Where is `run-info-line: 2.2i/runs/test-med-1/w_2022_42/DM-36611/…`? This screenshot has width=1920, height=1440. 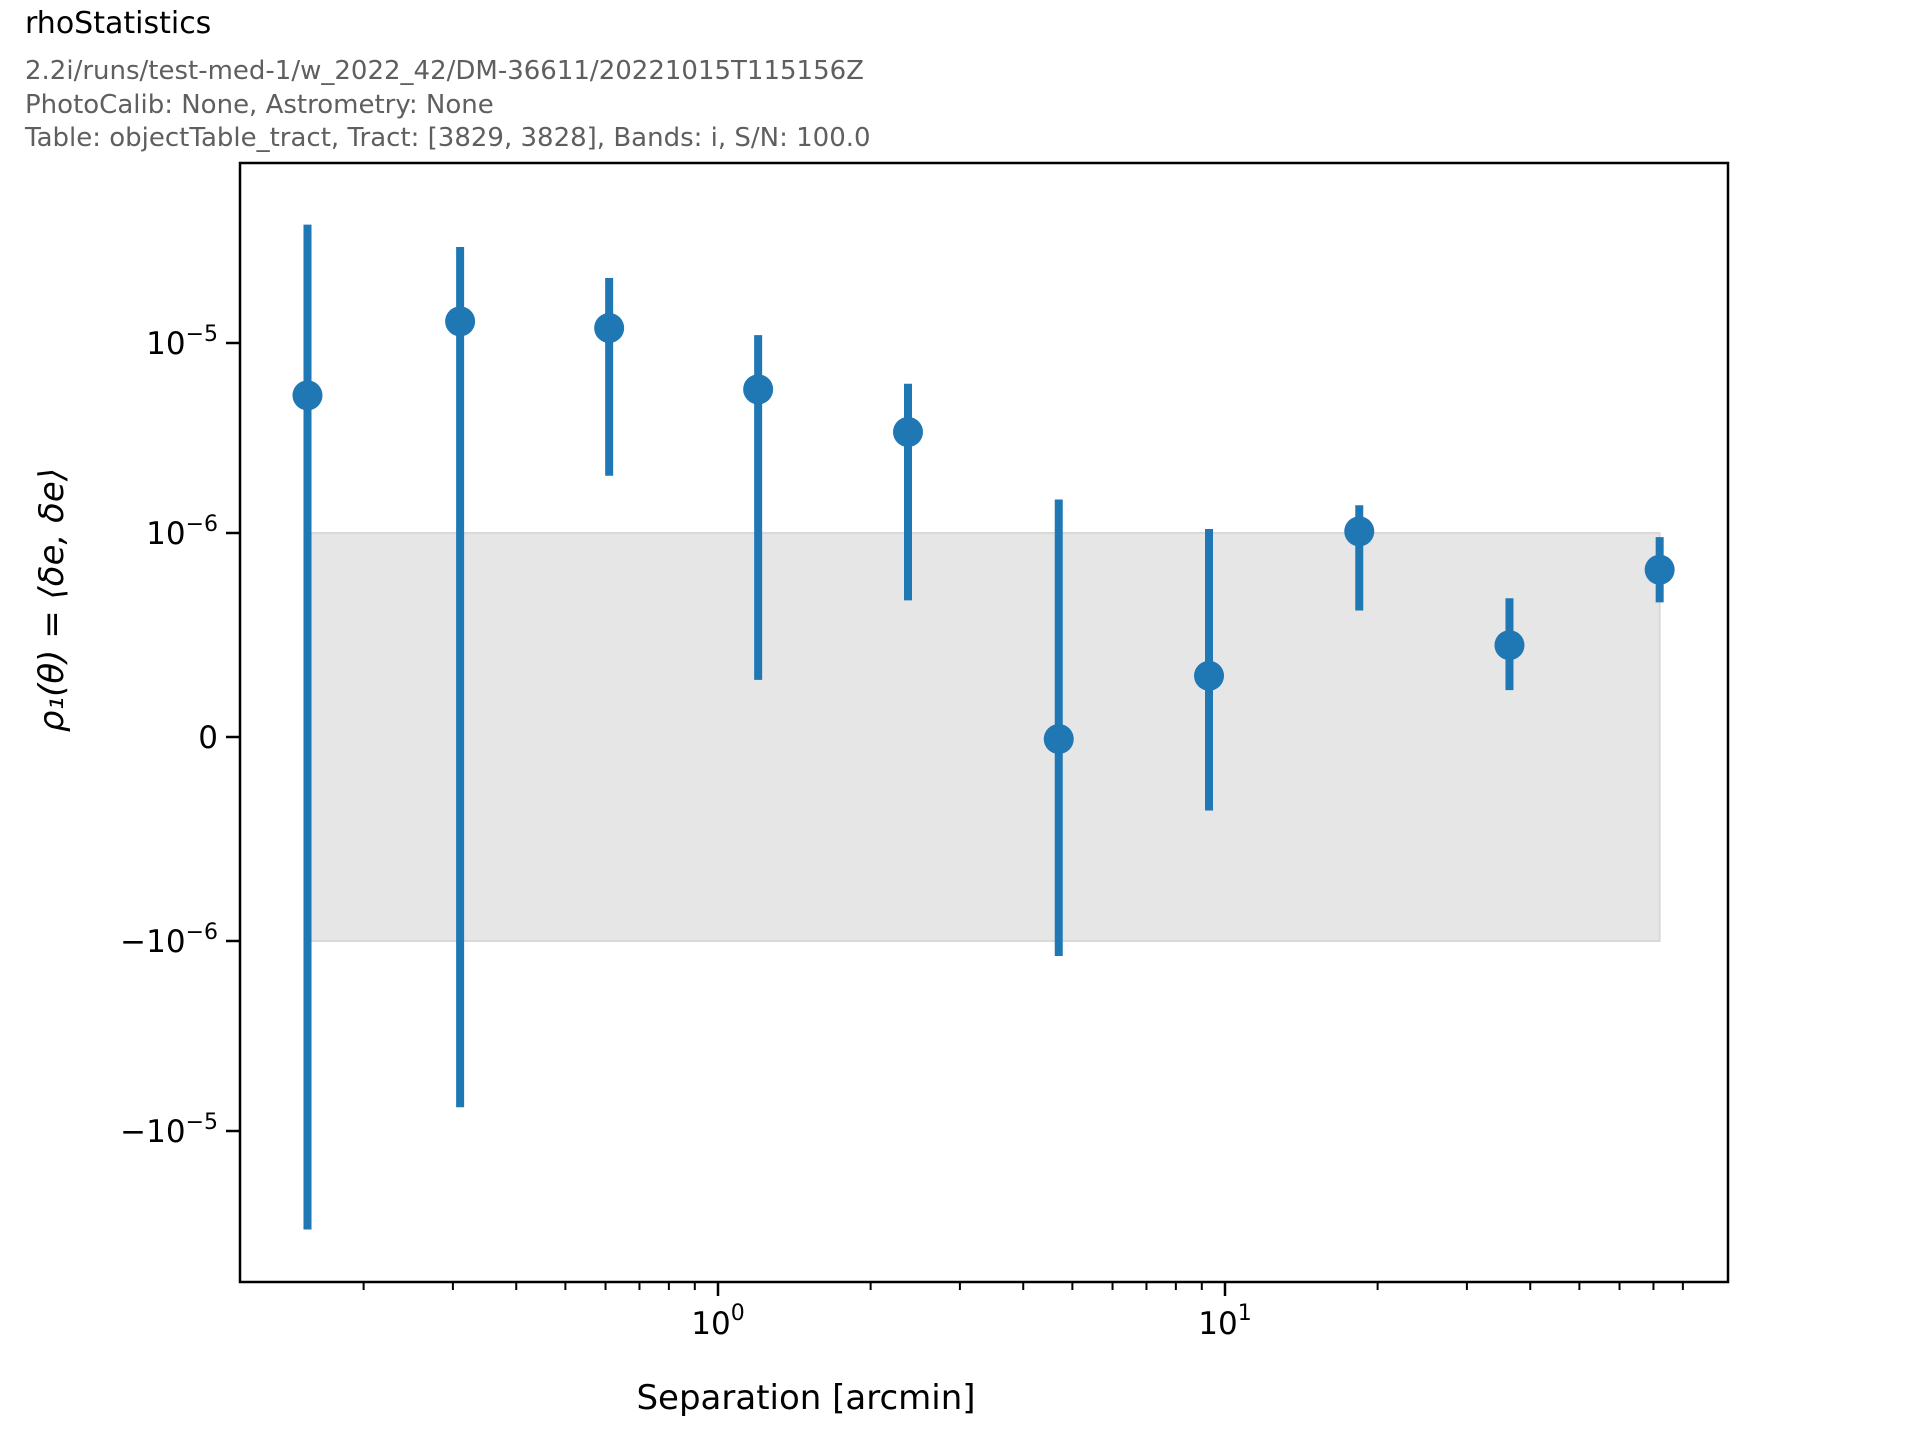
run-info-line: 2.2i/runs/test-med-1/w_2022_42/DM-36611/… is located at coordinates (444, 71).